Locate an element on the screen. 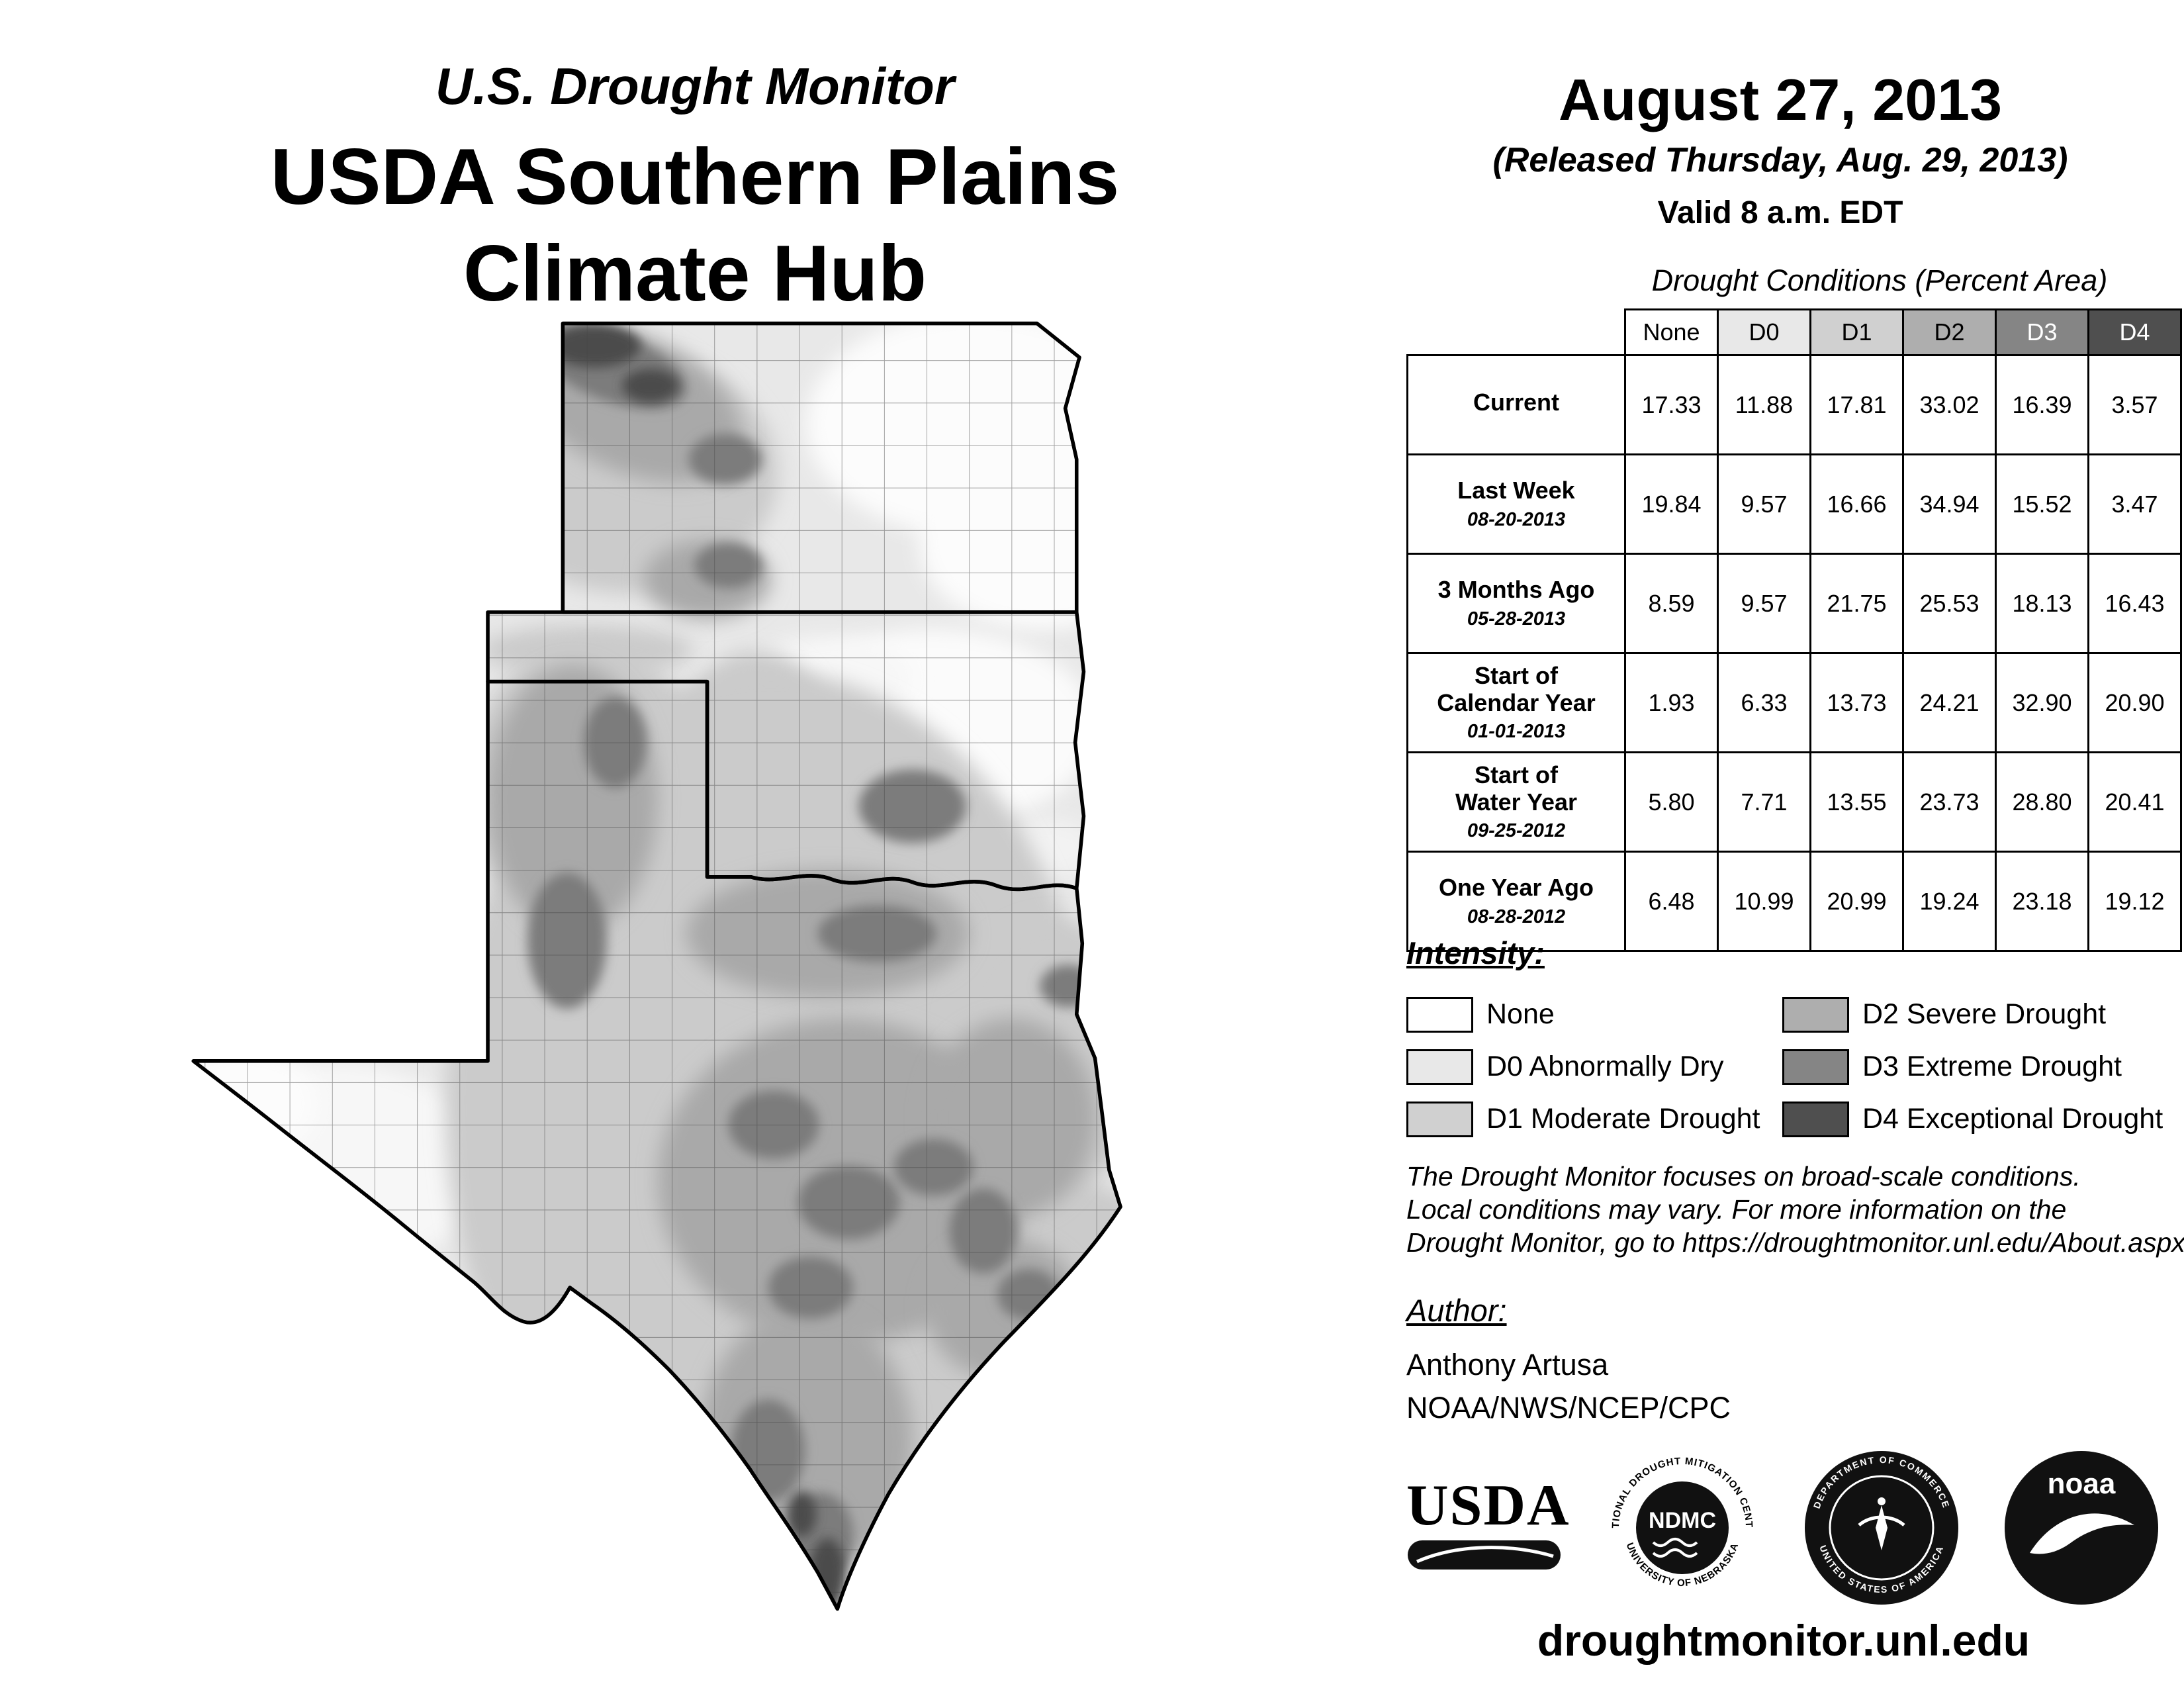  ndmc-logo-text: NDMC is located at coordinates (1683, 1520).